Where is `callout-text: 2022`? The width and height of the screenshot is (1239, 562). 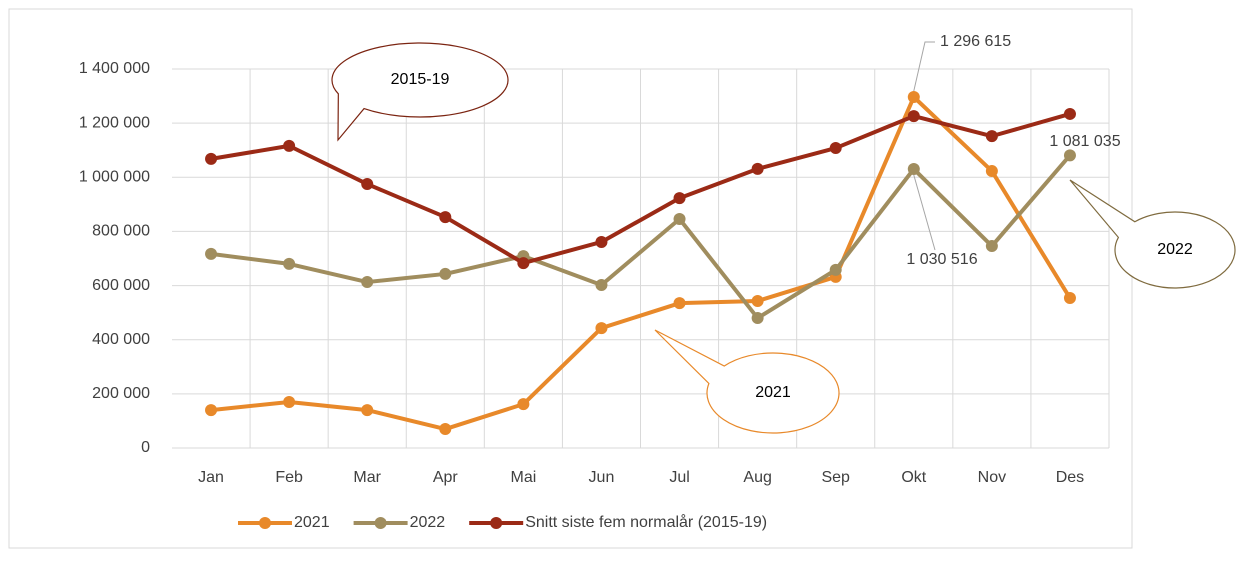 callout-text: 2022 is located at coordinates (1175, 249).